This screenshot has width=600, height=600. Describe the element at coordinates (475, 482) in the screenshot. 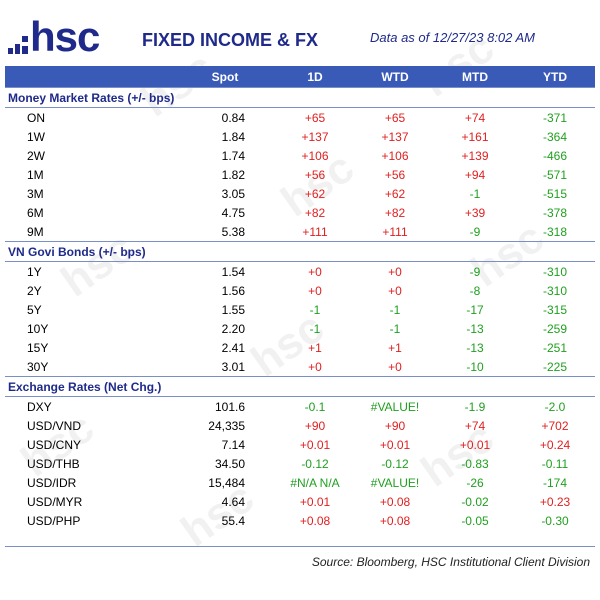

I see `change-mtd: -26` at that location.